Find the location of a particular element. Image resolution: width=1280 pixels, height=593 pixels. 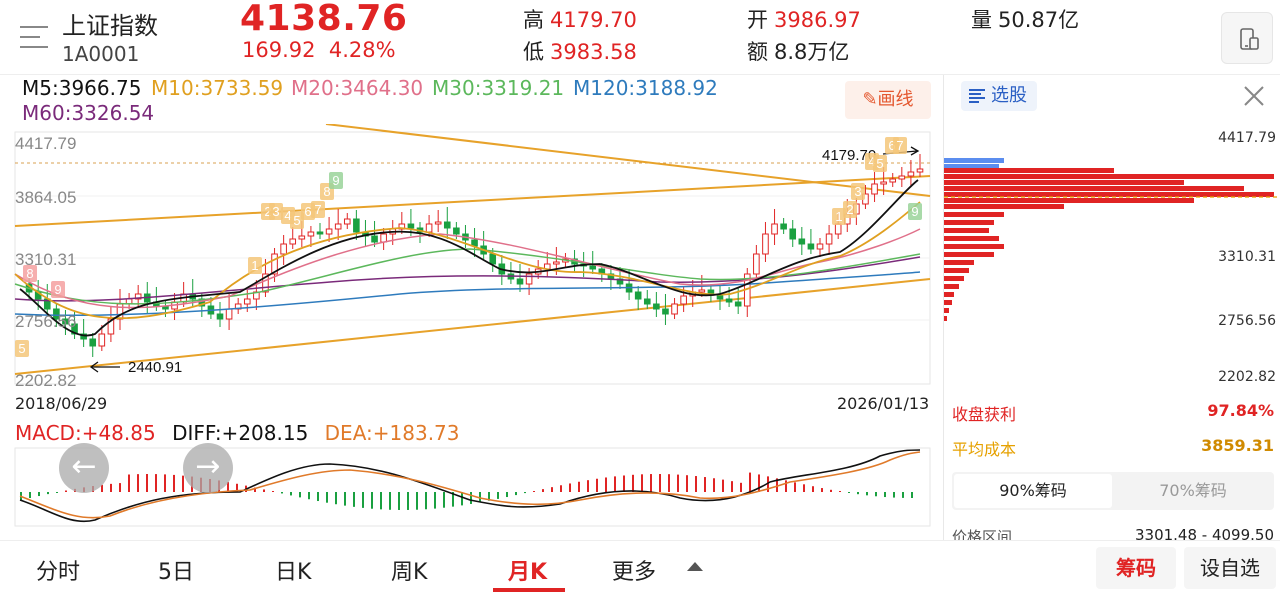

panel-divider is located at coordinates (943, 307).